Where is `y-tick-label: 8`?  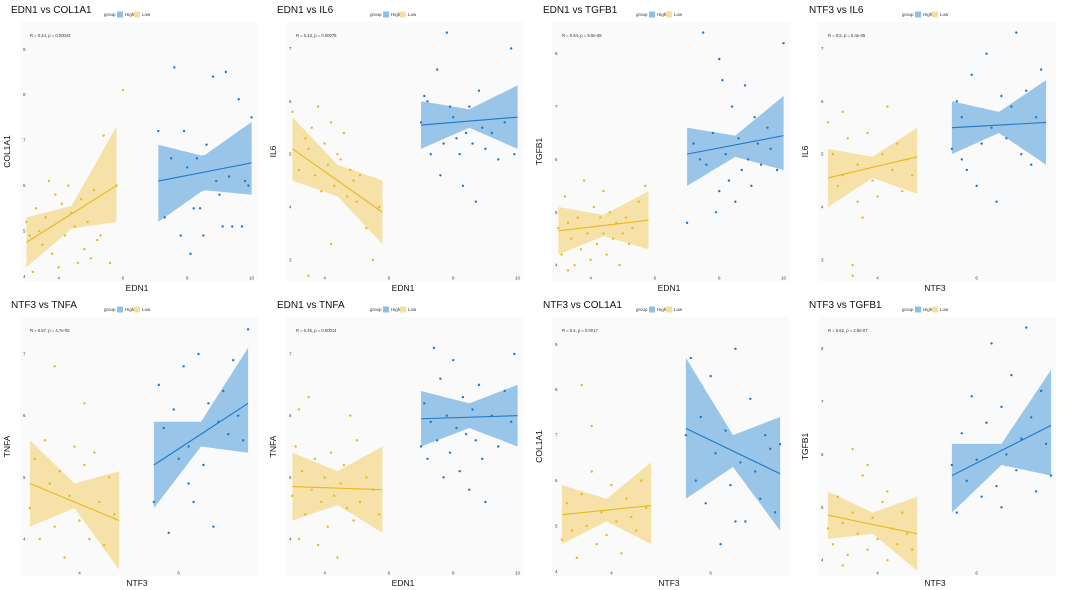 y-tick-label: 8 is located at coordinates (556, 389).